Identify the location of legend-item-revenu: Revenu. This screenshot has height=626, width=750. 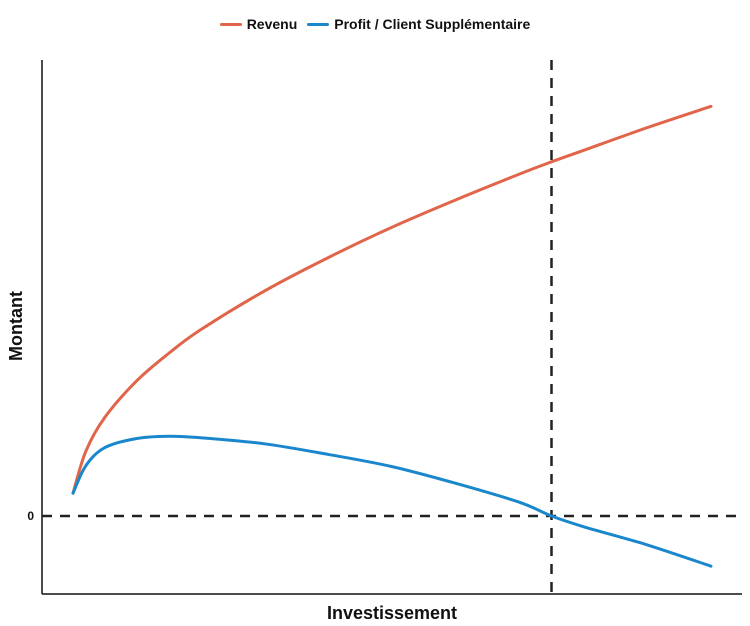
(258, 24).